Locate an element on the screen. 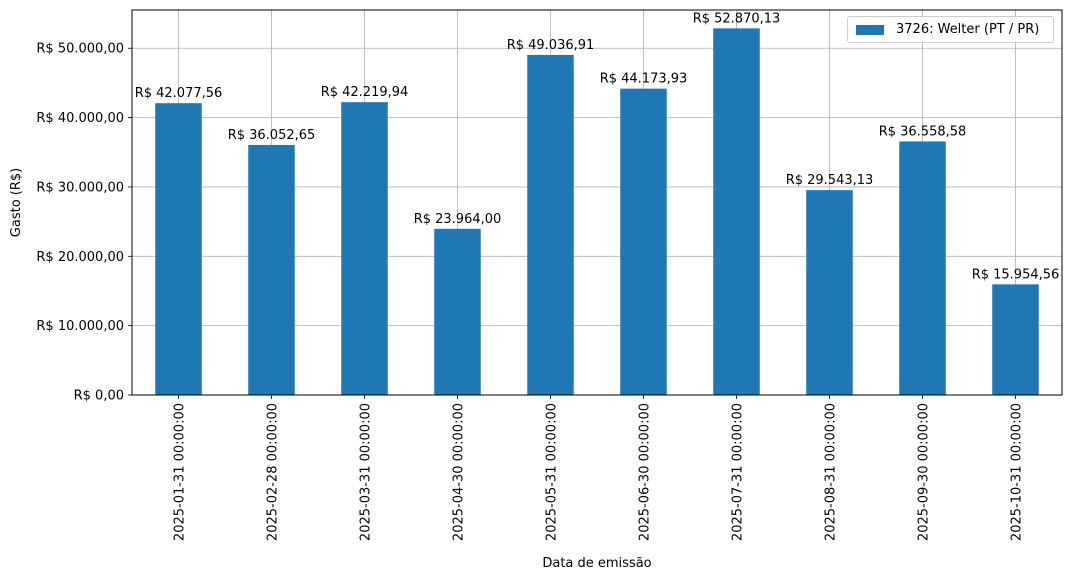 The width and height of the screenshot is (1072, 580). legend-label: 3726: Welter (PT / PR) is located at coordinates (968, 29).